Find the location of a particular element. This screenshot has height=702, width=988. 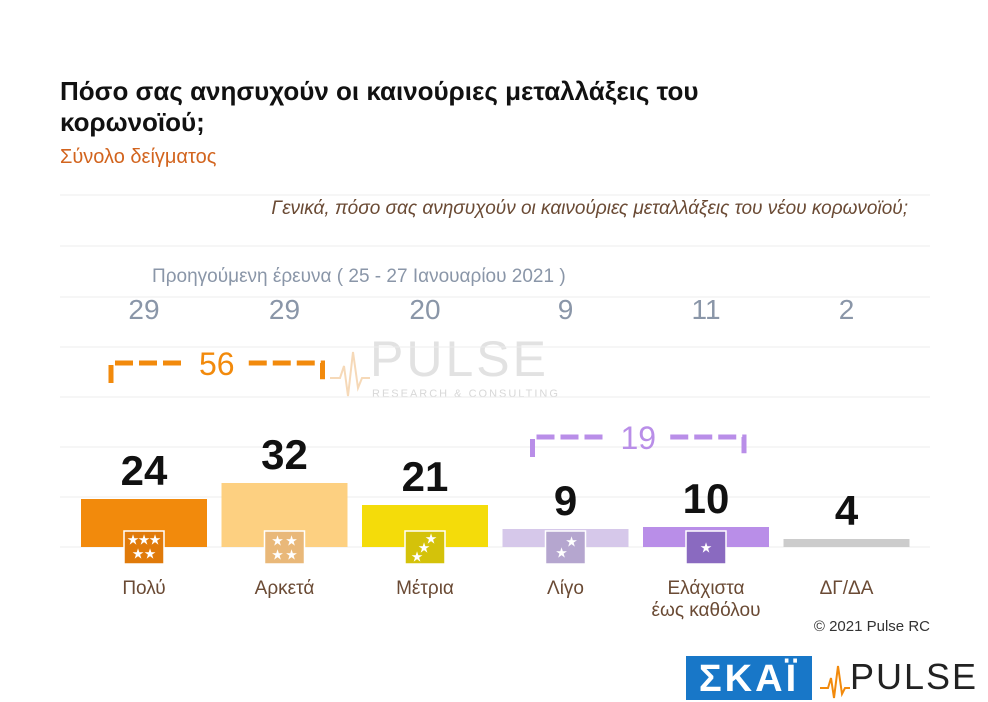

previous-value-label: 11 is located at coordinates (705, 309).